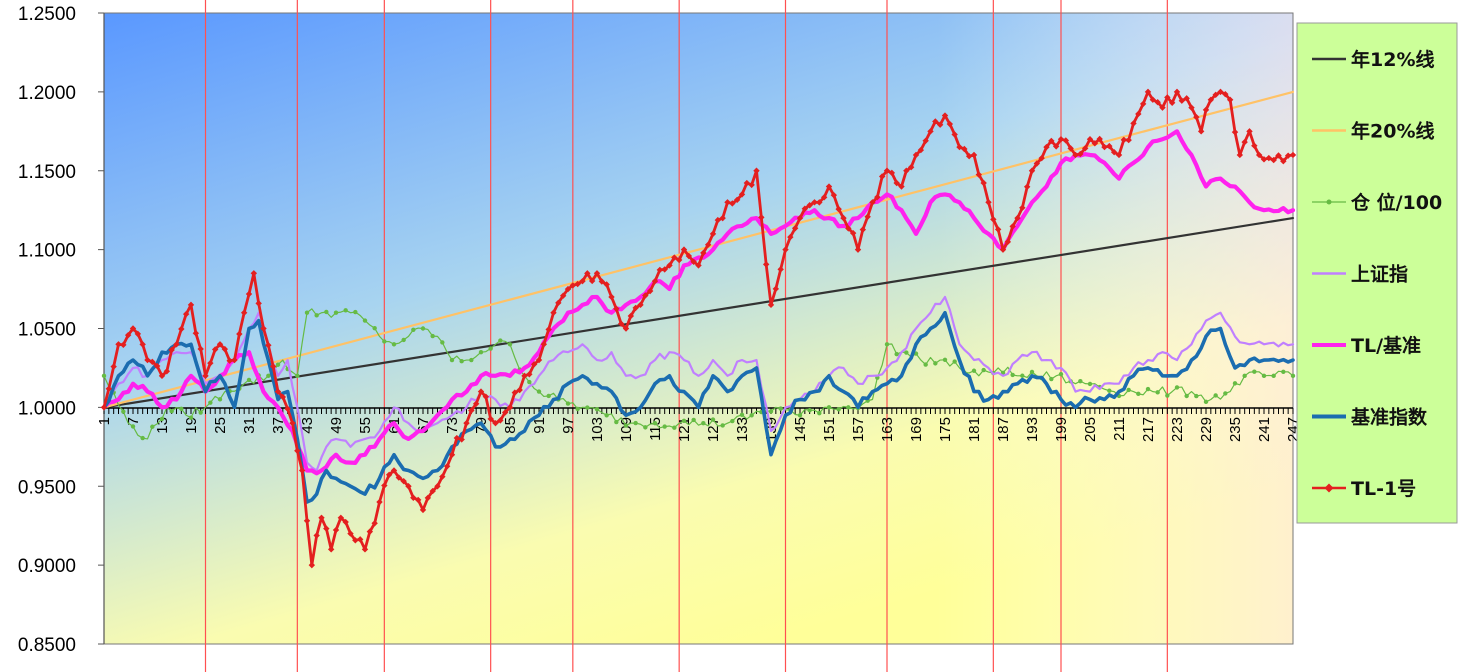  What do you see at coordinates (829, 429) in the screenshot?
I see `x-tick-label: 151` at bounding box center [829, 429].